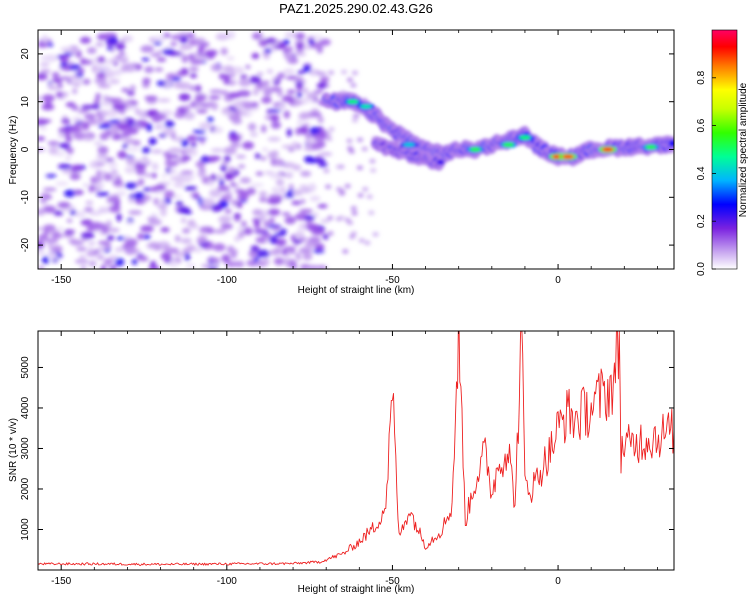  What do you see at coordinates (558, 280) in the screenshot?
I see `x-tick-label: 0` at bounding box center [558, 280].